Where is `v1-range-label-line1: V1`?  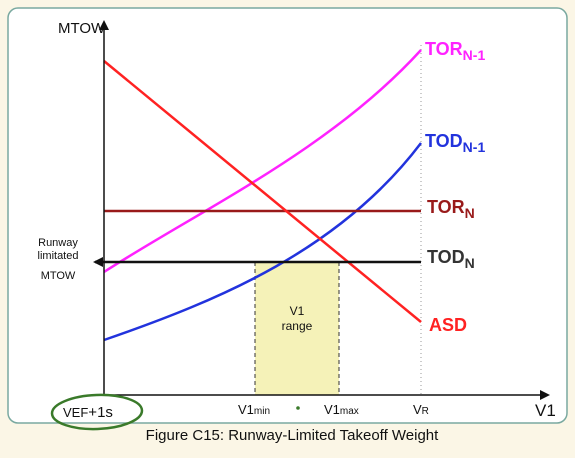
v1-range-label-line1: V1 is located at coordinates (297, 311).